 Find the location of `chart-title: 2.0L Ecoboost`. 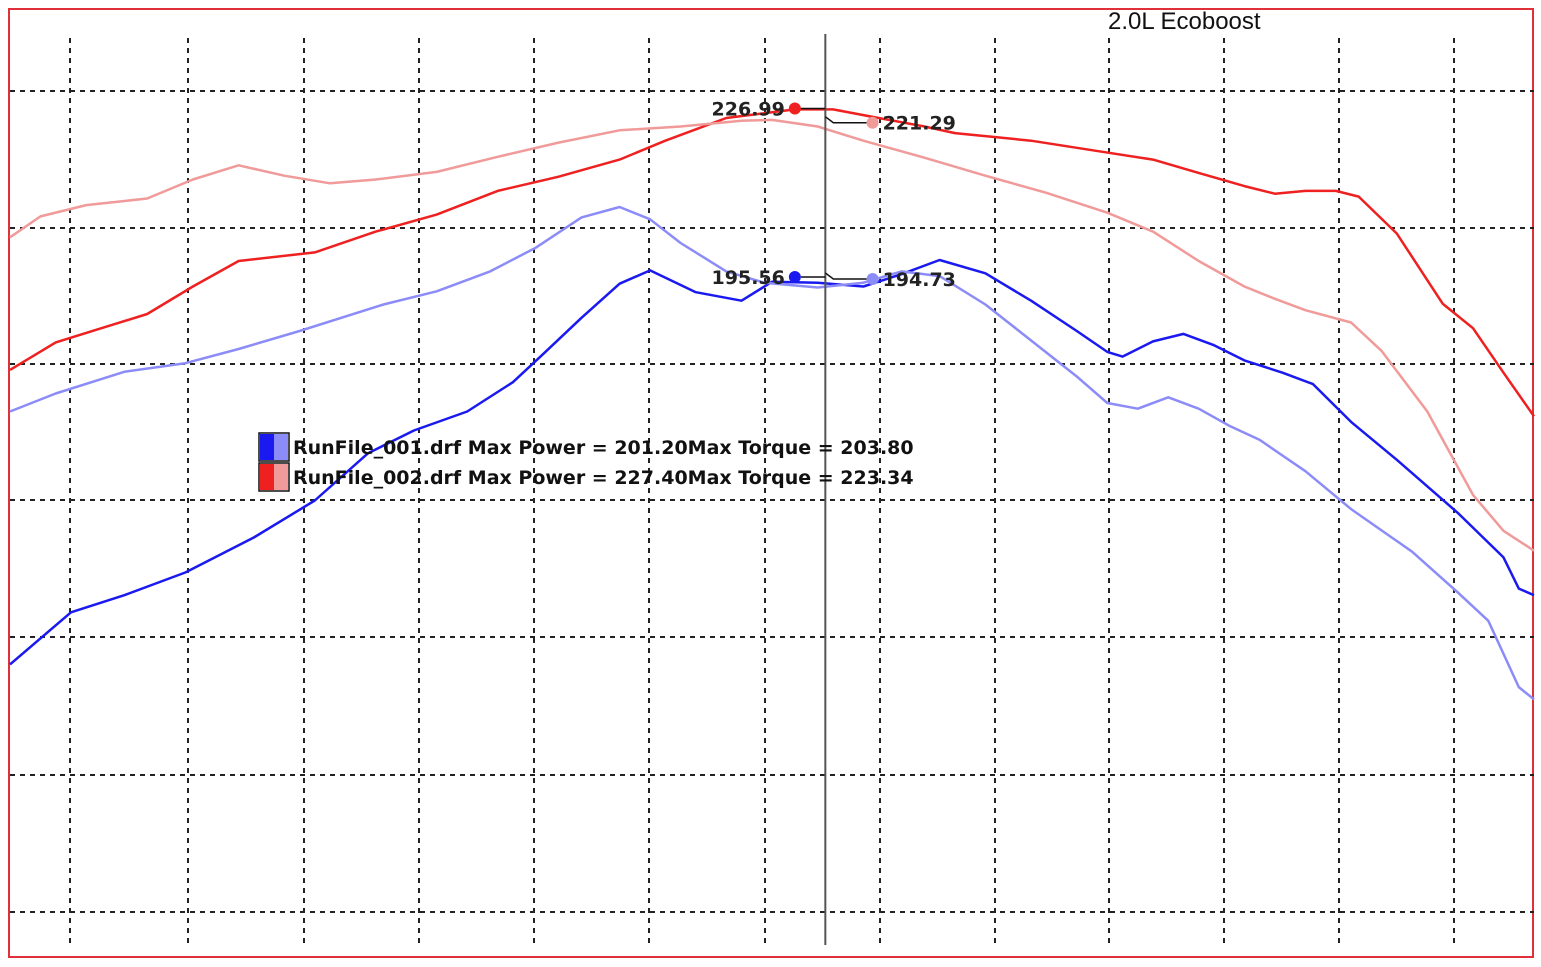

chart-title: 2.0L Ecoboost is located at coordinates (1184, 21).